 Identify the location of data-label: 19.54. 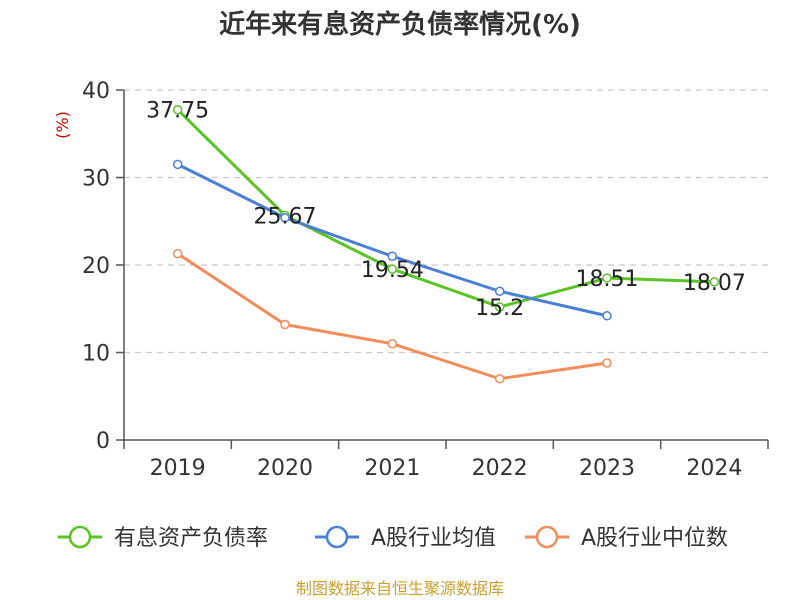
(392, 270).